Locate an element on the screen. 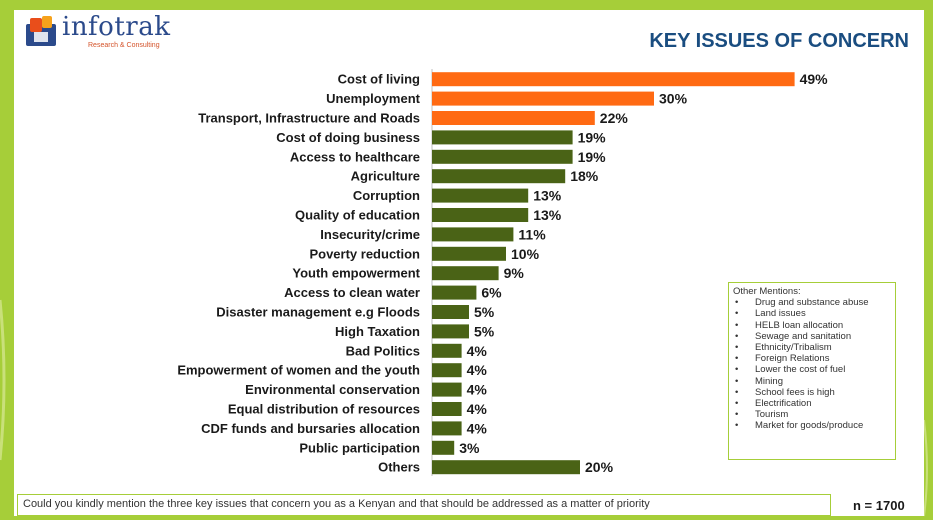  category-label: Environmental conservation is located at coordinates (332, 389).